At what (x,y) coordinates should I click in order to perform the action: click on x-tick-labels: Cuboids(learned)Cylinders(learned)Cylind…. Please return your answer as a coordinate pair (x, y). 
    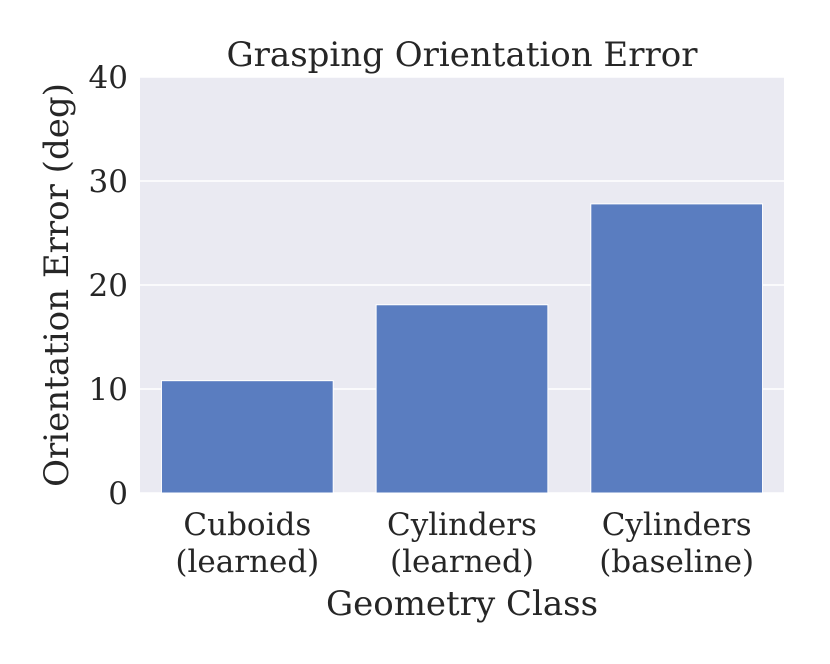
    Looking at the image, I should click on (464, 543).